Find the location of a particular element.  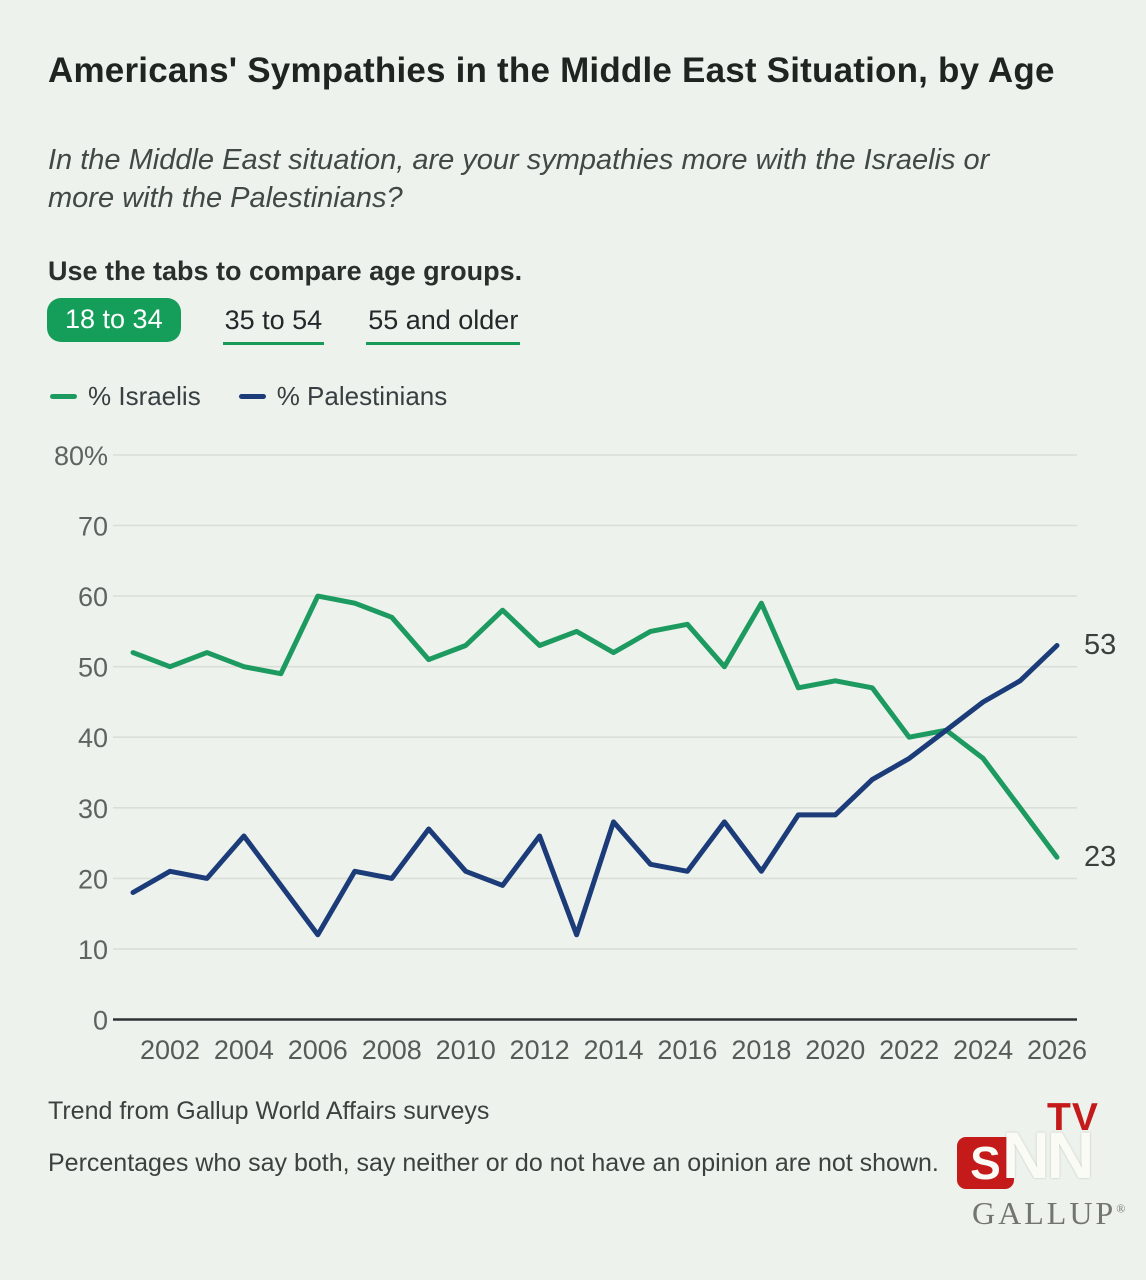

legend-item-israelis: % Israelis is located at coordinates (125, 396).